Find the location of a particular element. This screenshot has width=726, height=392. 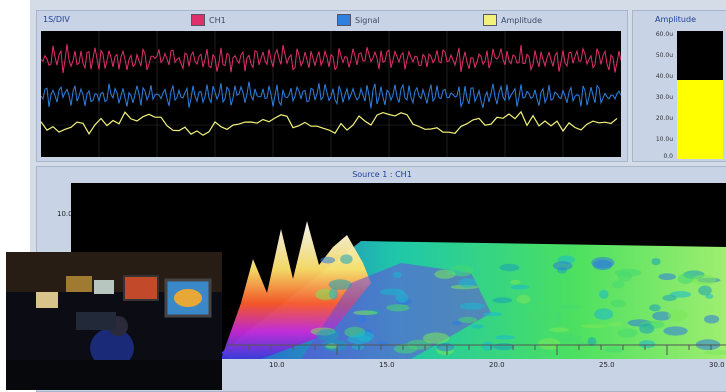

x-axis-ruler is located at coordinates (476, 349).